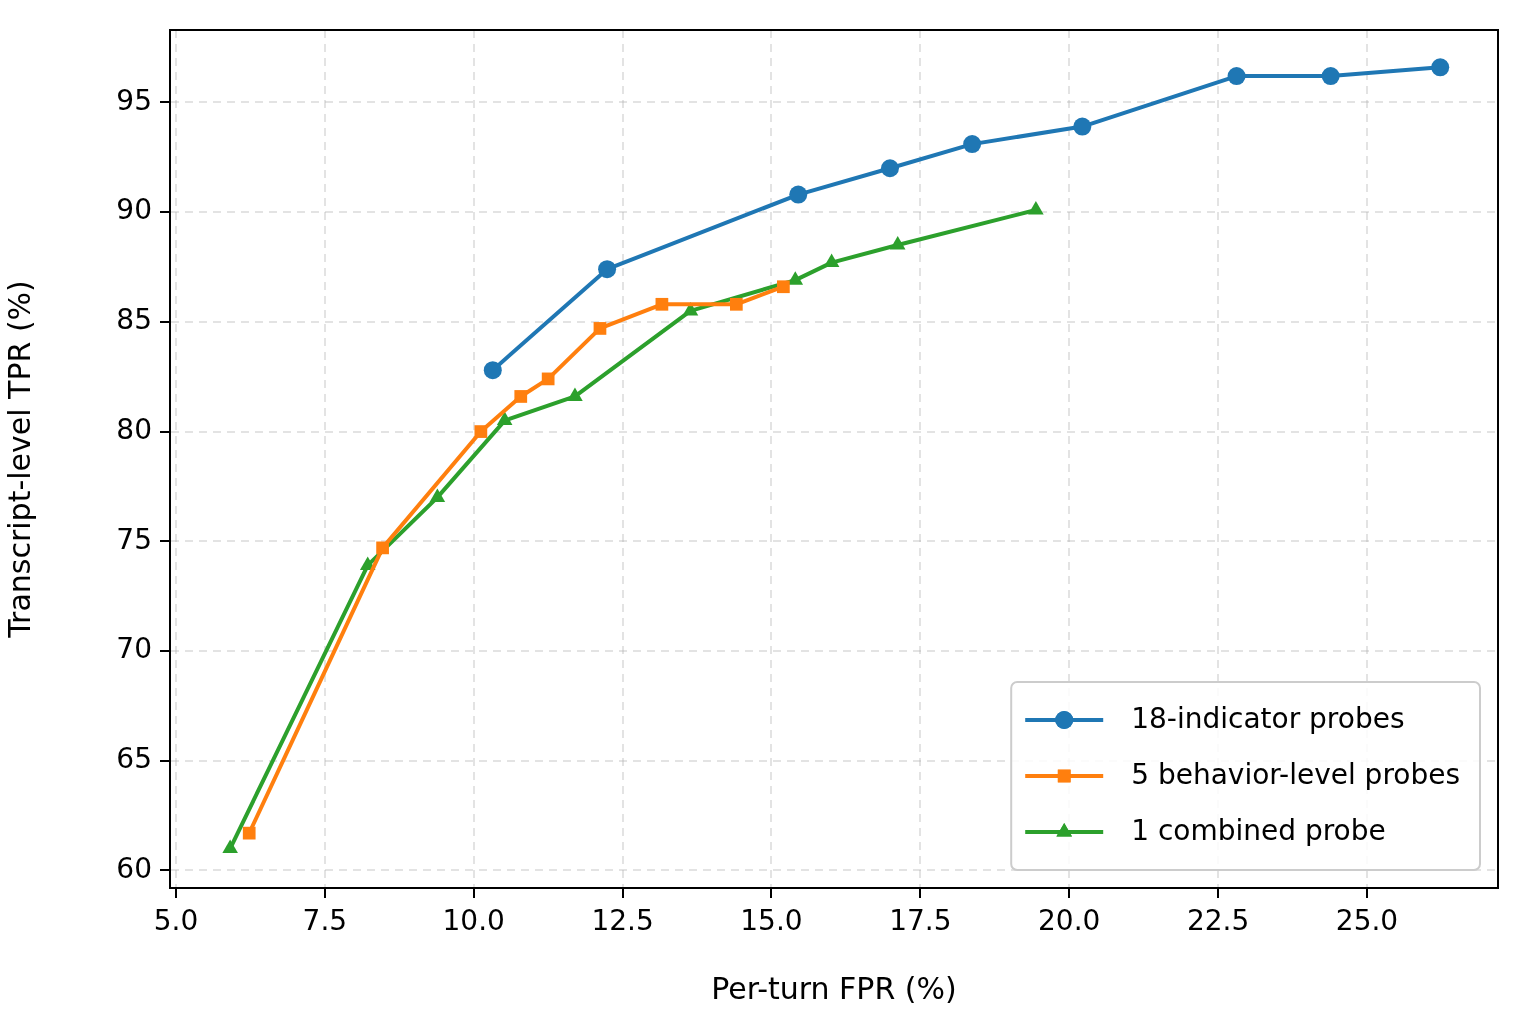  Describe the element at coordinates (325, 921) in the screenshot. I see `x-tick-label: 7.5` at that location.